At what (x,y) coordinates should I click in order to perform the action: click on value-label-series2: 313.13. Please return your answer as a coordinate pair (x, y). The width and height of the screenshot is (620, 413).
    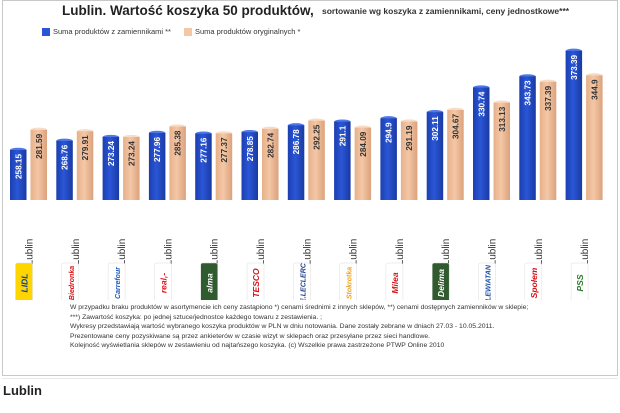
    Looking at the image, I should click on (502, 118).